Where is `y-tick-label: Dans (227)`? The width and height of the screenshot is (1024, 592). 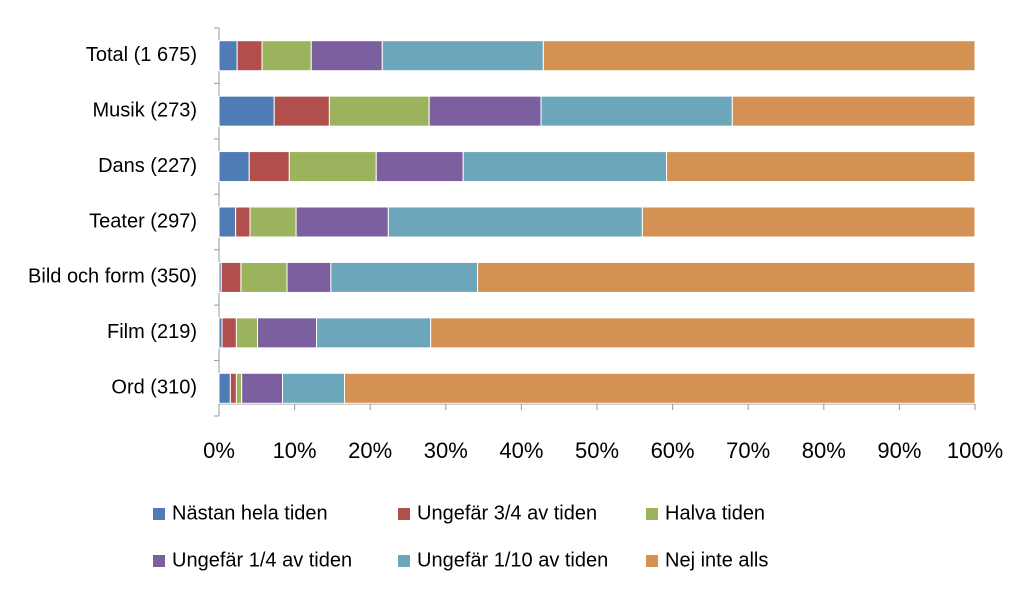
y-tick-label: Dans (227) is located at coordinates (147, 166).